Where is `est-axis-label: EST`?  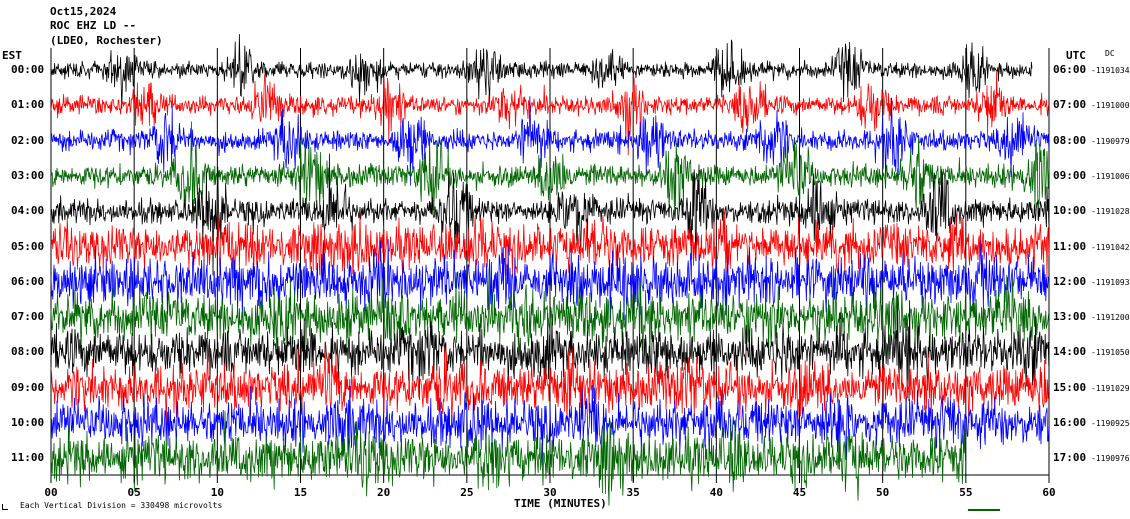 est-axis-label: EST is located at coordinates (12, 55).